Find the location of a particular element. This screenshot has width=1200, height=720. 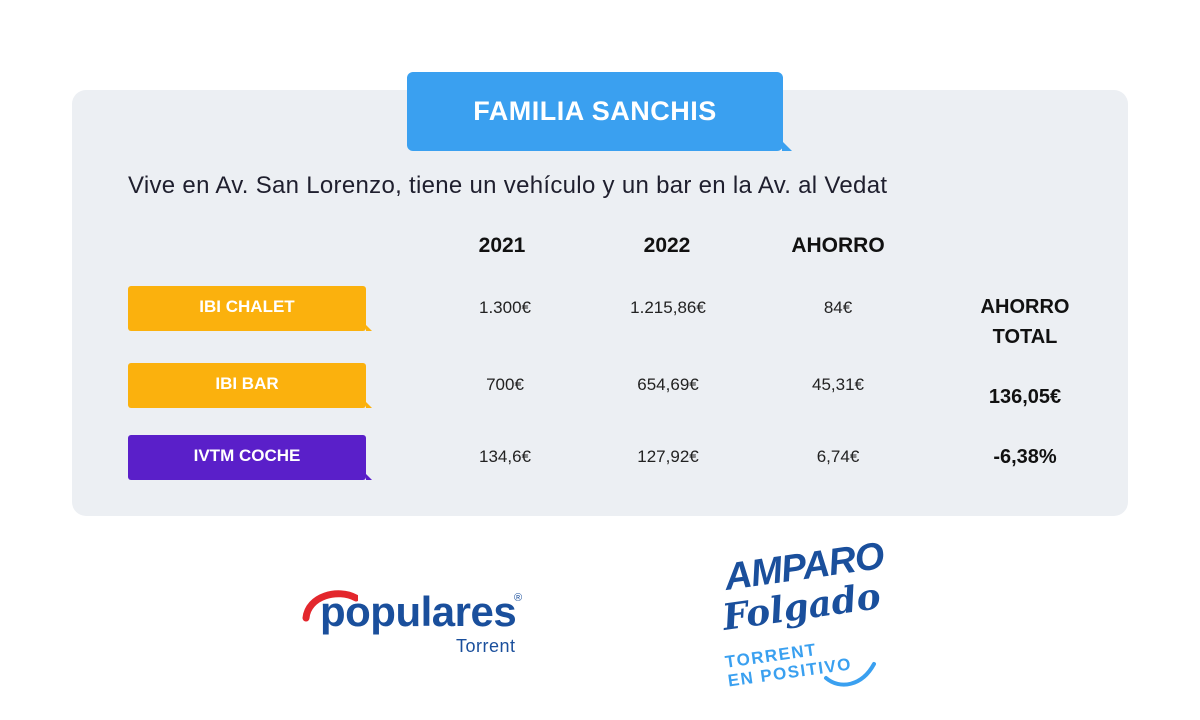

total-label-line1: AHORRO is located at coordinates (1025, 307).